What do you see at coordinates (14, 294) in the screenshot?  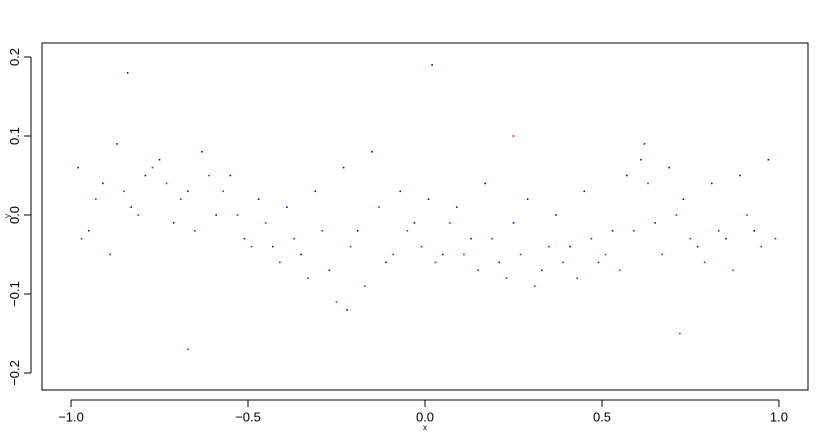 I see `y-tick-label: −0.1` at bounding box center [14, 294].